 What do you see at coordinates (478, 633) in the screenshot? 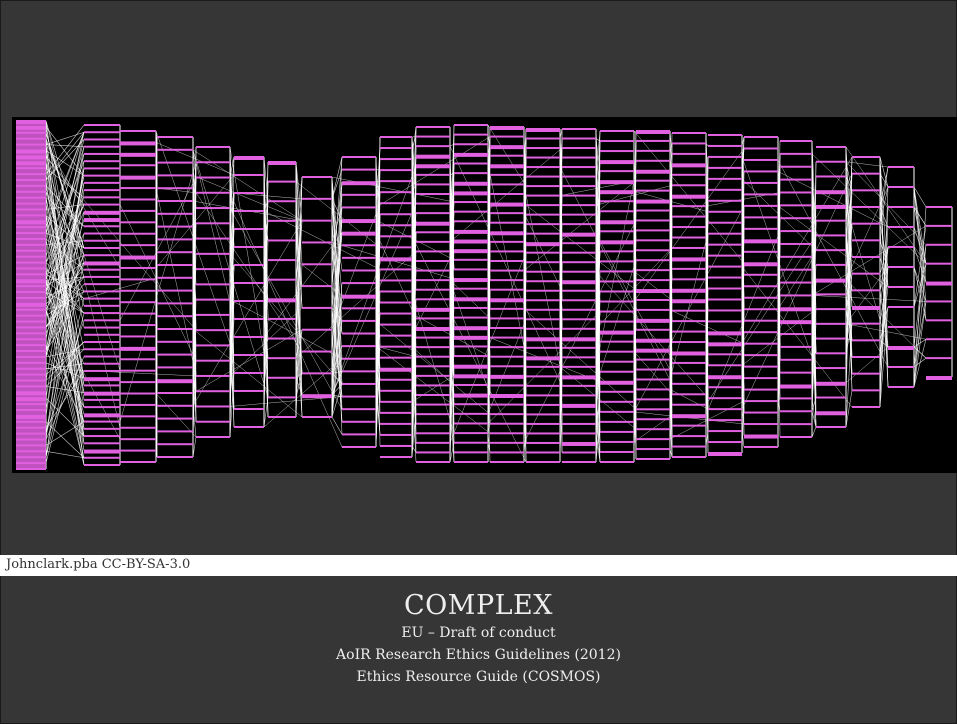
I see `subtitle-line-1: EU – Draft of conduct` at bounding box center [478, 633].